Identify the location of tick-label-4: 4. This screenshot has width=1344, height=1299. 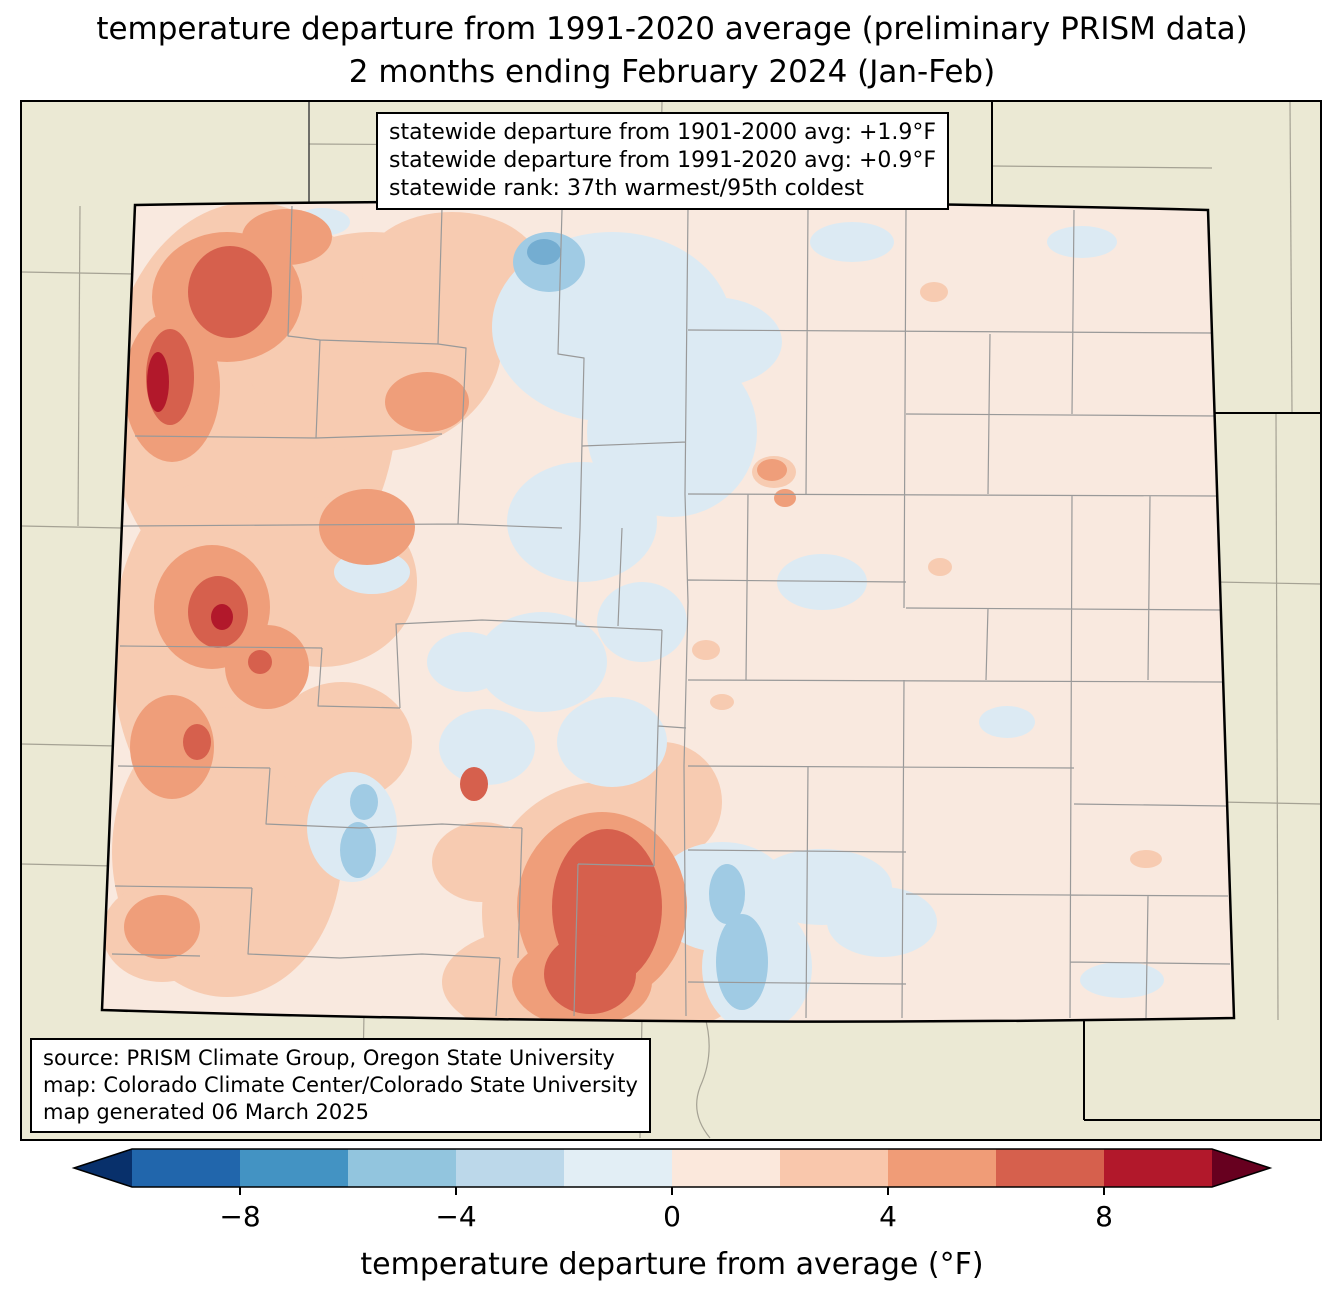
(888, 1216).